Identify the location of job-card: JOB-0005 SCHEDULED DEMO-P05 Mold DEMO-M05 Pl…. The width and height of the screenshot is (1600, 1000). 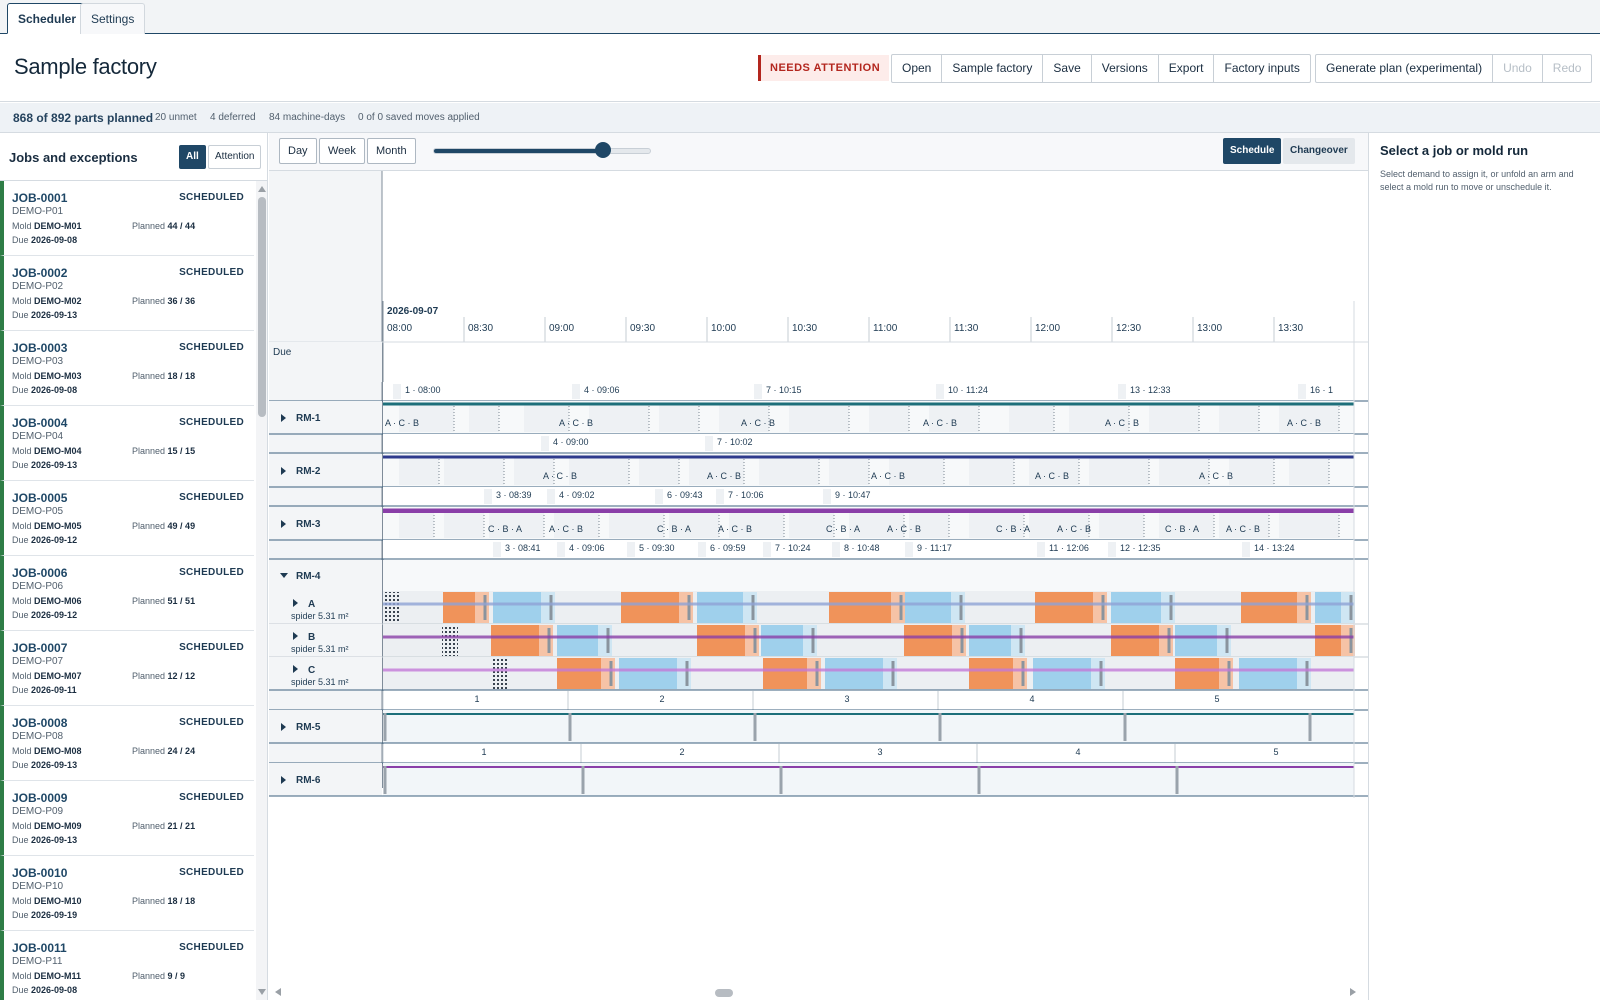
(127, 518).